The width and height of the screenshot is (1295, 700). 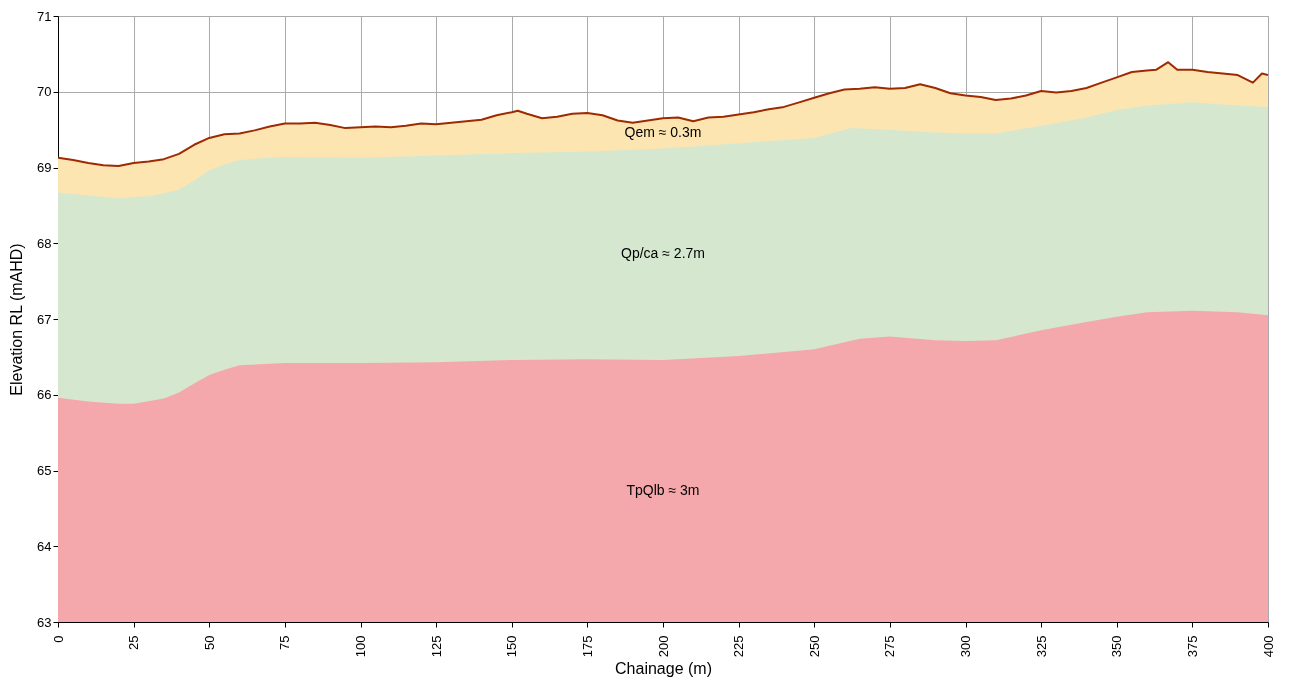 What do you see at coordinates (663, 646) in the screenshot?
I see `x-tick-label: 200` at bounding box center [663, 646].